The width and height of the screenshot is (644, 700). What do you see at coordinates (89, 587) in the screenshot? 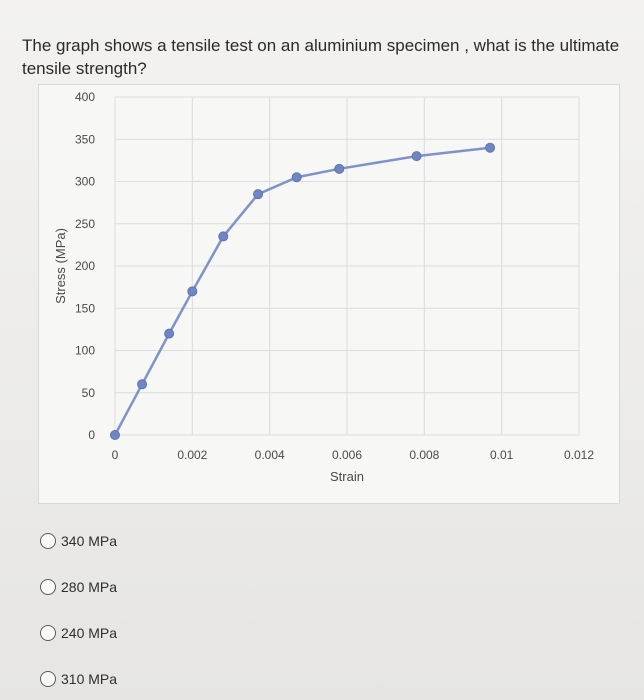
I see `option-label-2: 280 MPa` at bounding box center [89, 587].